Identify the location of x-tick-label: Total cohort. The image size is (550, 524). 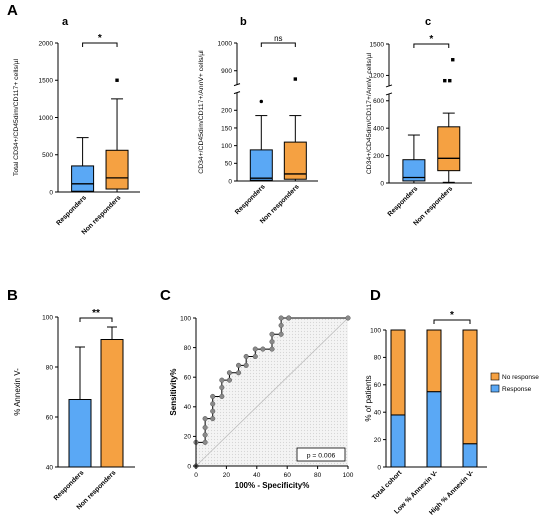
(387, 485).